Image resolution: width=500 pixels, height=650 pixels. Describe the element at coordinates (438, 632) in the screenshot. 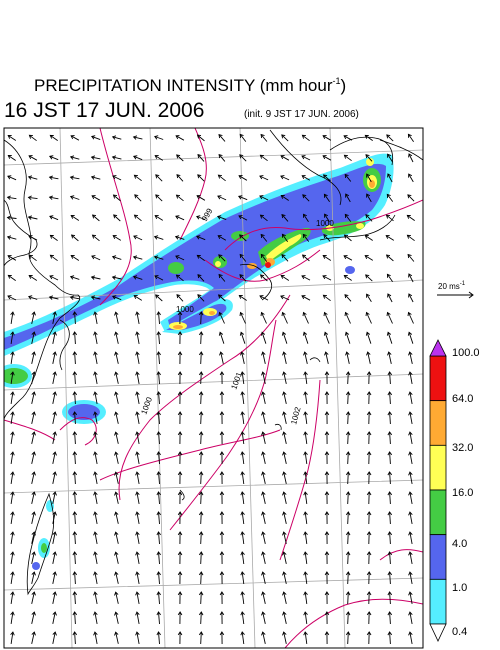

I see `colorbar-under` at that location.